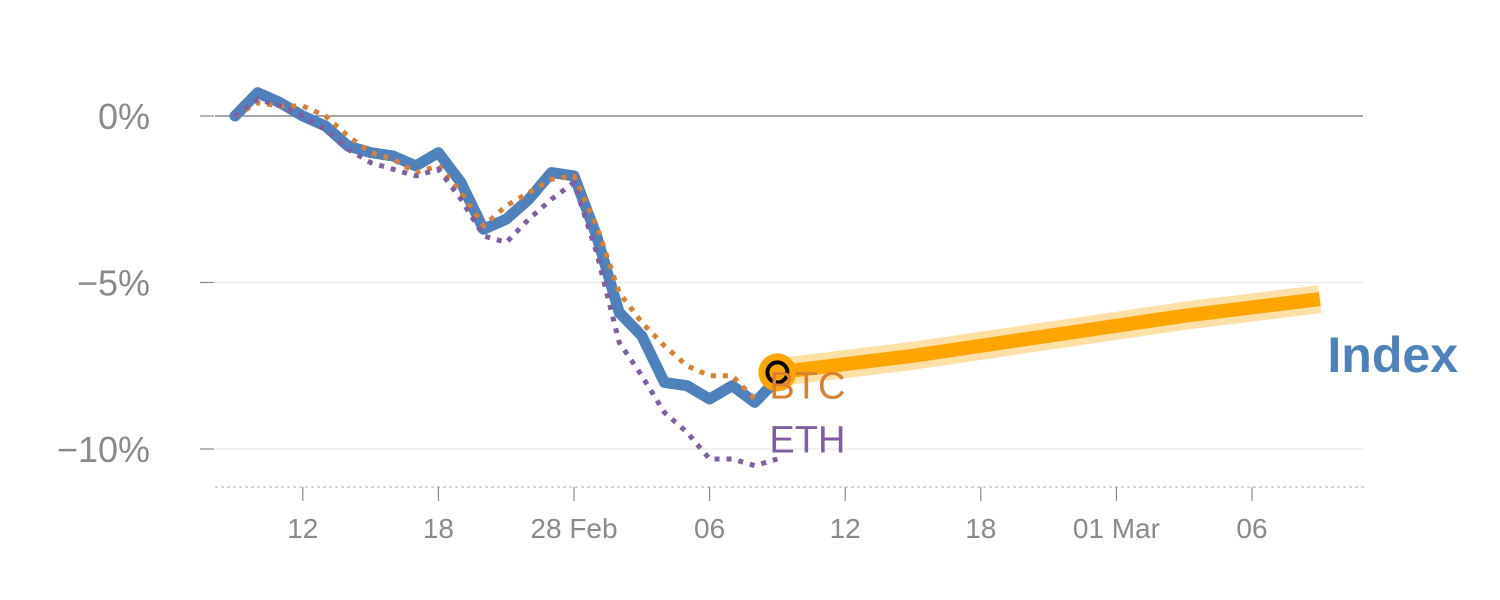  Describe the element at coordinates (709, 528) in the screenshot. I see `x-tick-label-3: 06` at that location.